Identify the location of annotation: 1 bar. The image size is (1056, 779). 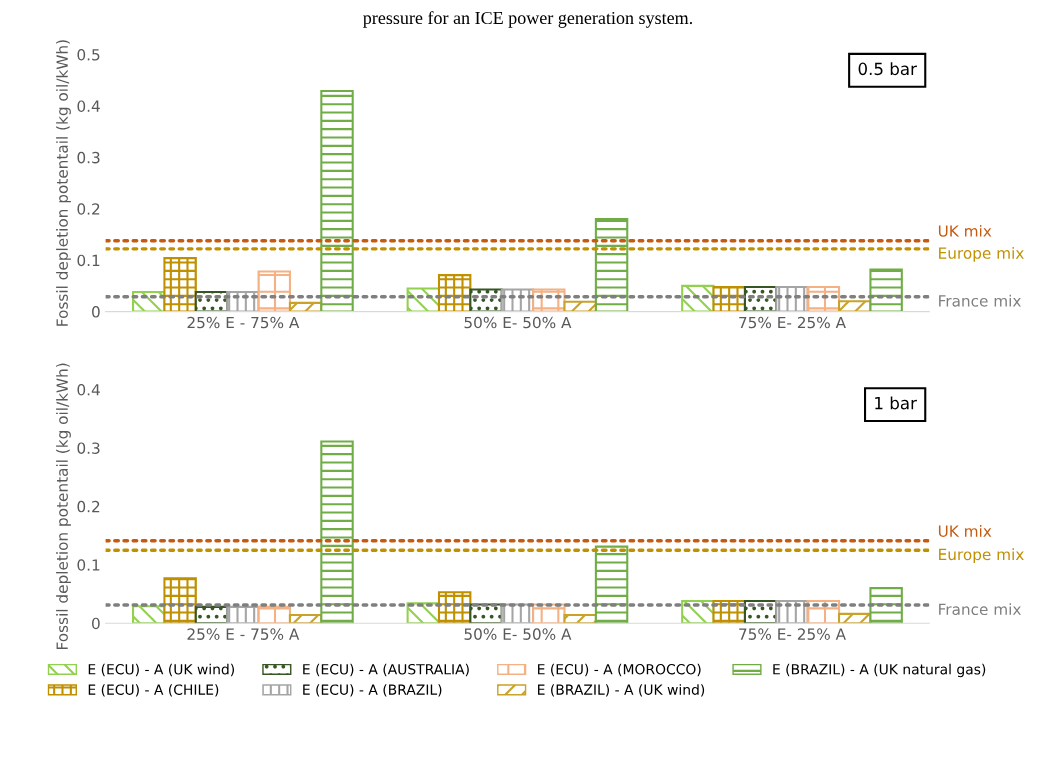
(896, 403).